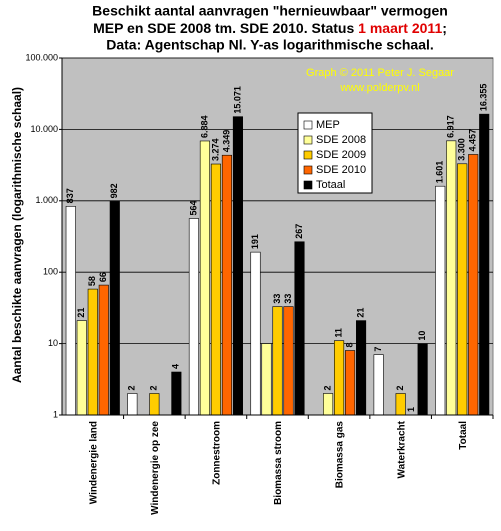 The width and height of the screenshot is (501, 531). I want to click on x-tick-label: Zonnestroom, so click(217, 453).